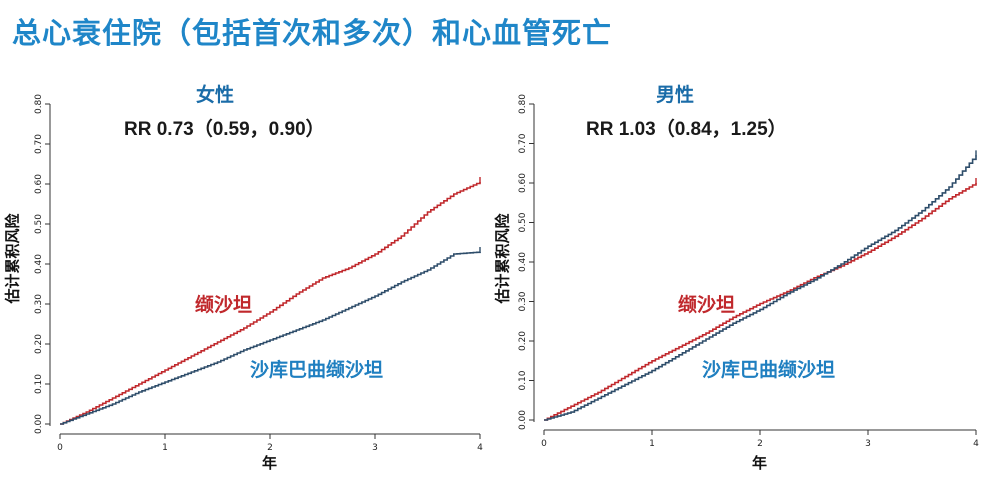  What do you see at coordinates (215, 95) in the screenshot?
I see `panel-title: 女性` at bounding box center [215, 95].